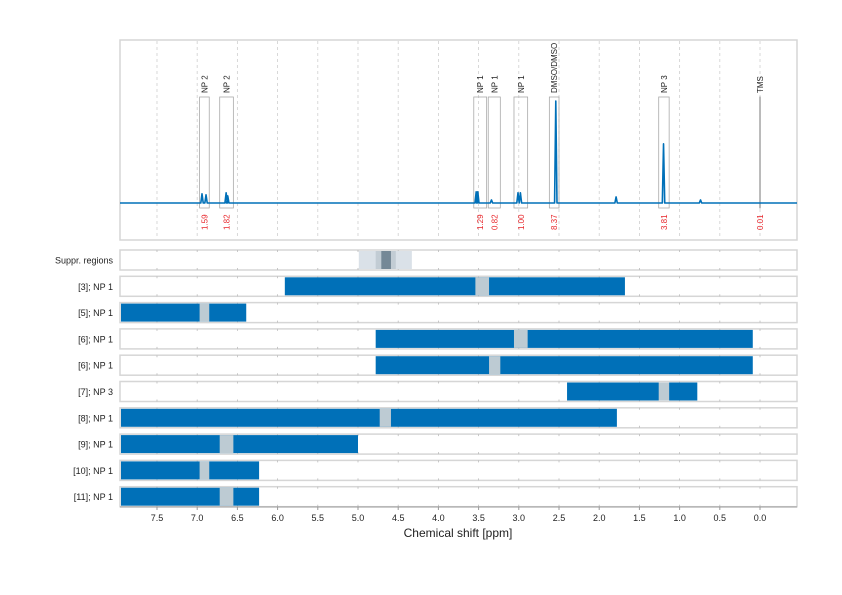  I want to click on x-tick-label: 2.5, so click(559, 518).